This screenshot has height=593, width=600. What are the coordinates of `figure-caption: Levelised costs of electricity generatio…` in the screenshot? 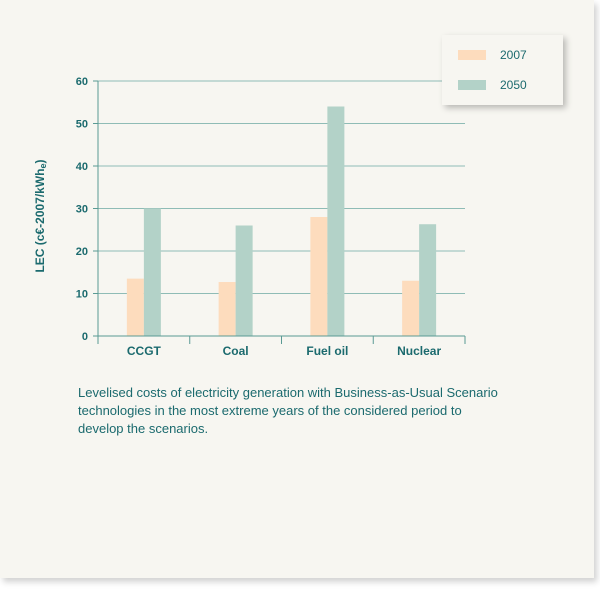 It's located at (288, 410).